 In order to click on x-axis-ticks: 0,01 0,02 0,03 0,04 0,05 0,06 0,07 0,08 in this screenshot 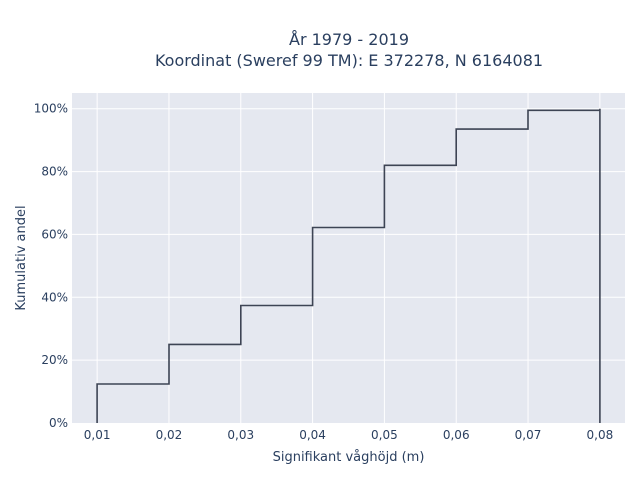, I will do `click(348, 435)`.